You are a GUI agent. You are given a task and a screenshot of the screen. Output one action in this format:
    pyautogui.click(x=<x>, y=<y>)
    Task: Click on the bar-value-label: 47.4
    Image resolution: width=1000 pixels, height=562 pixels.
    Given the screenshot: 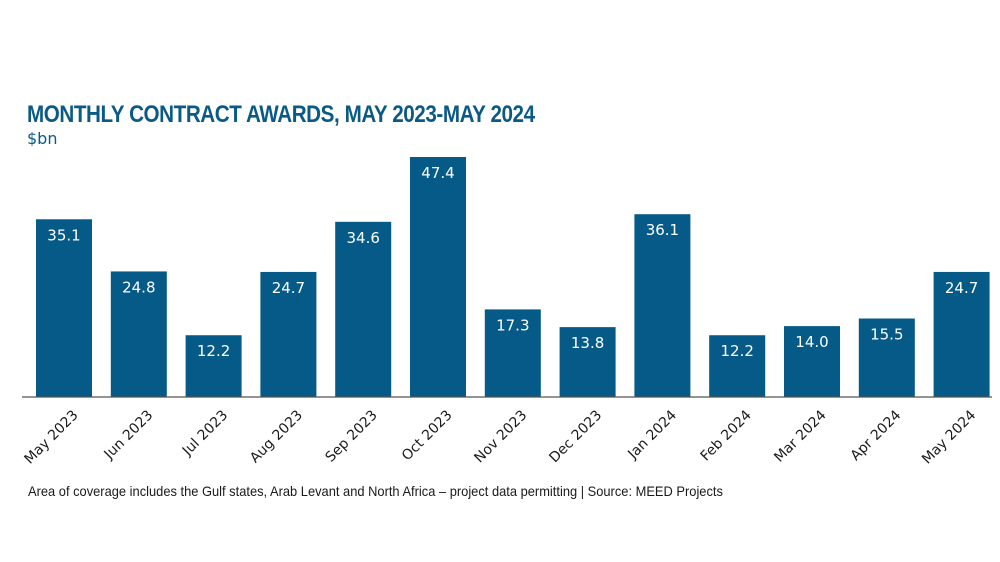 What is the action you would take?
    pyautogui.click(x=437, y=173)
    